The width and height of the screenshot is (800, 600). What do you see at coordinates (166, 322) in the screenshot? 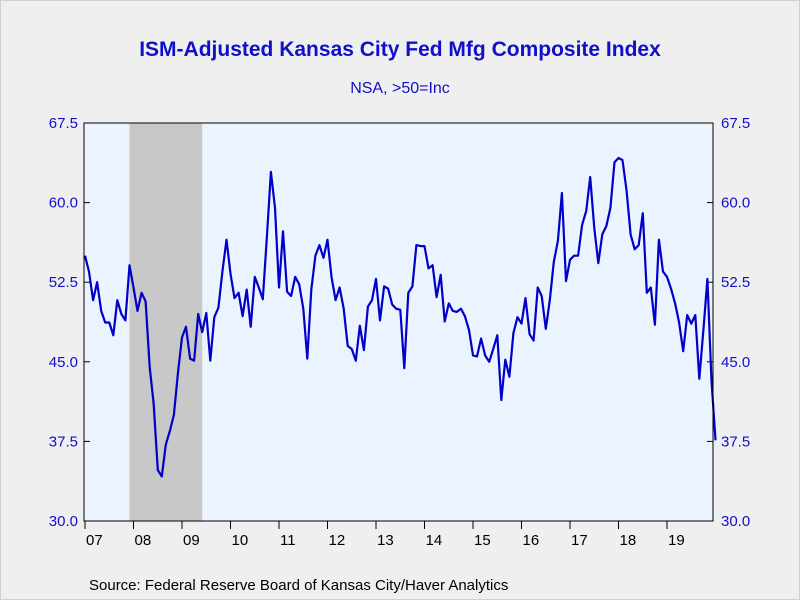
I see `recession-band` at bounding box center [166, 322].